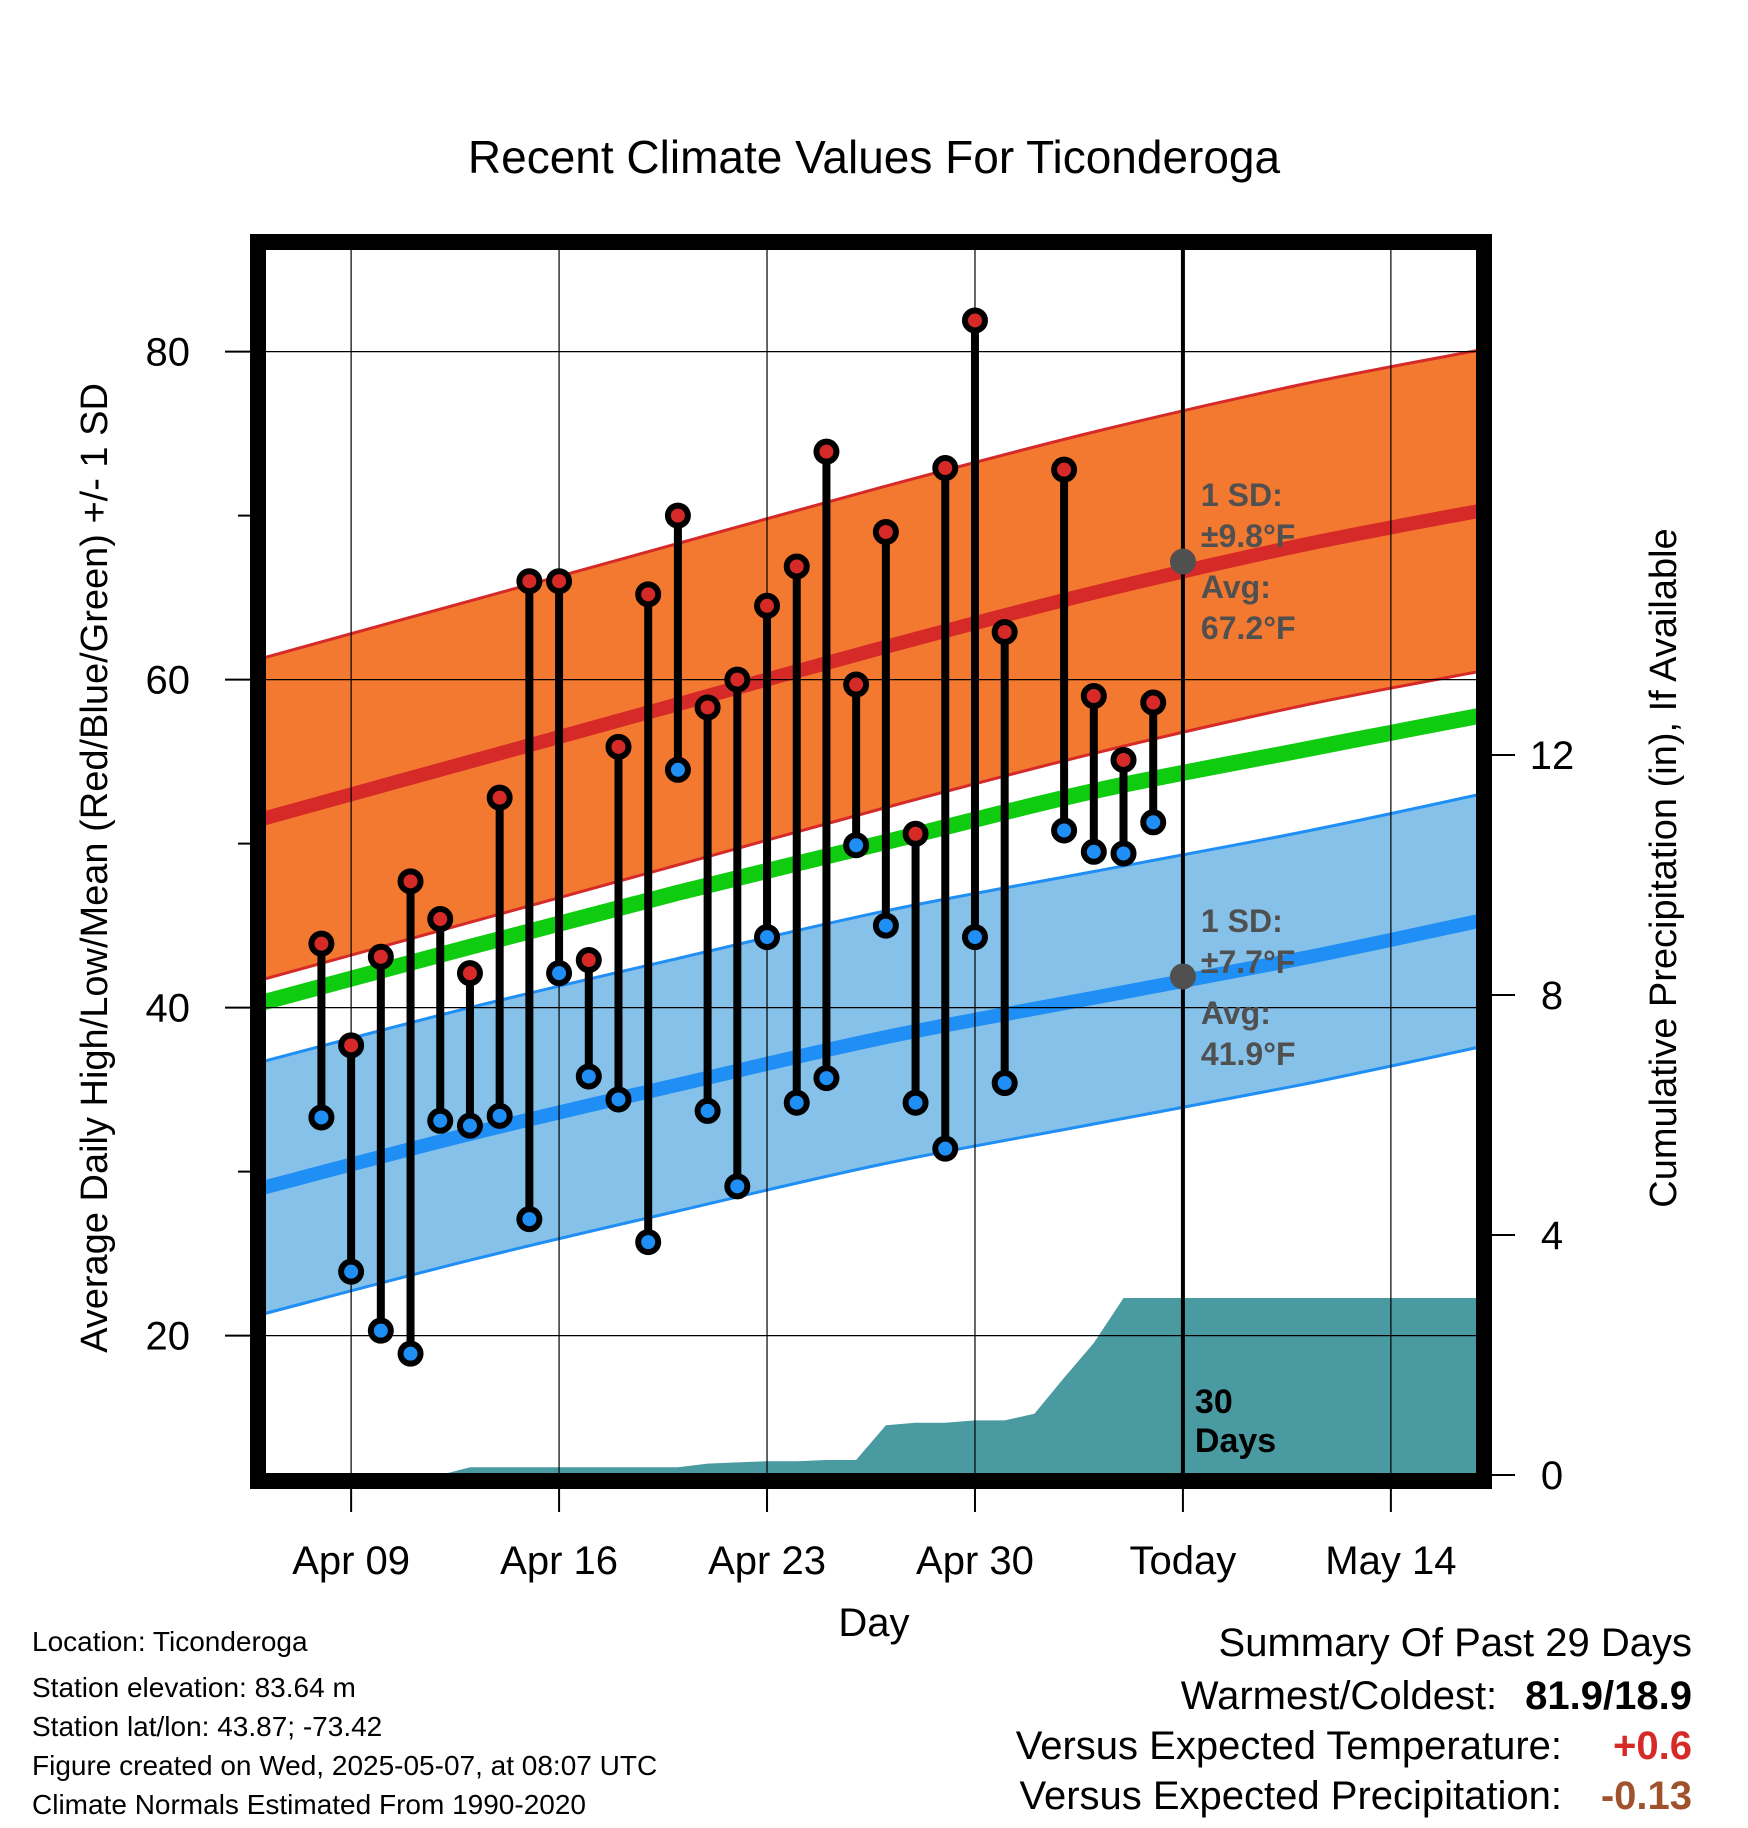  Describe the element at coordinates (871, 1180) in the screenshot. I see `low-normal-band-lower-edge` at that location.